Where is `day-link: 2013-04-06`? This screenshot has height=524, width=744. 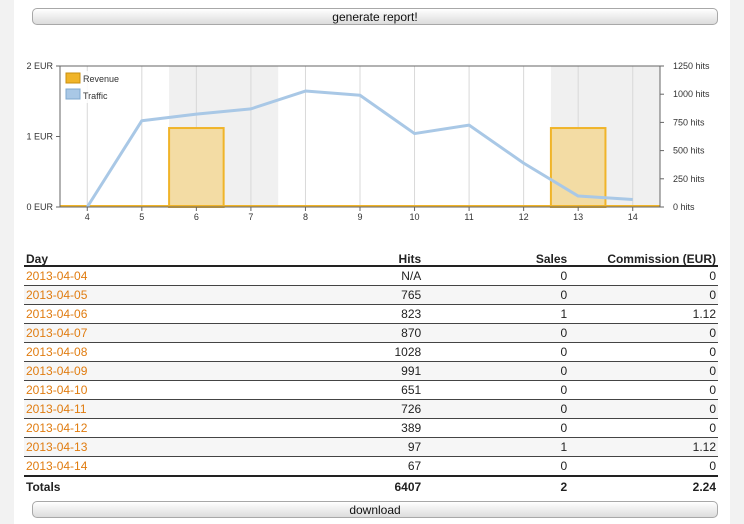 day-link: 2013-04-06 is located at coordinates (57, 314).